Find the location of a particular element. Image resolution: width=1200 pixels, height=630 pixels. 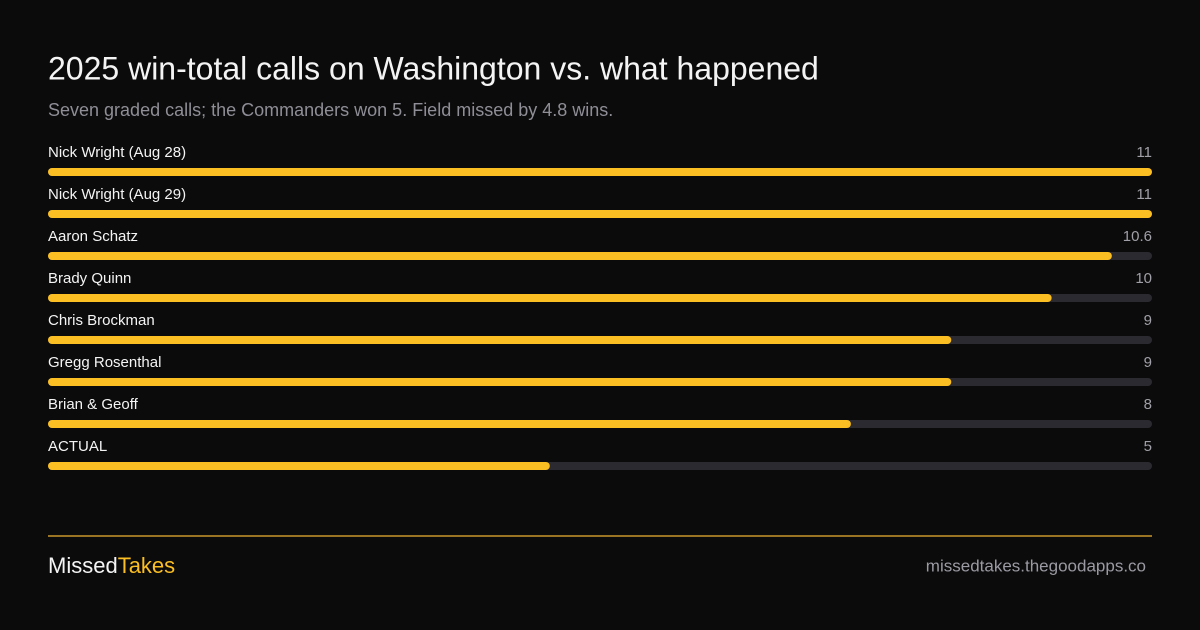

brand-second: Takes is located at coordinates (146, 565).